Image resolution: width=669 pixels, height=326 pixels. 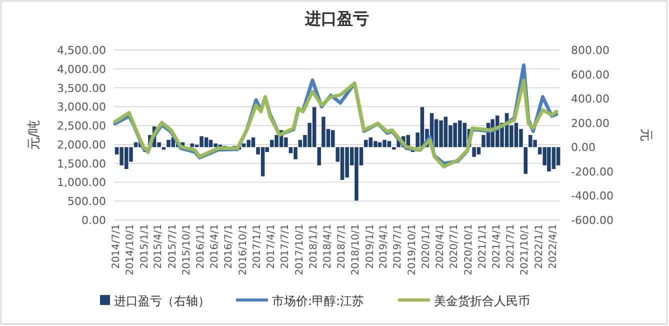 I want to click on x-tick-label: 2021/7/1, so click(x=511, y=246).